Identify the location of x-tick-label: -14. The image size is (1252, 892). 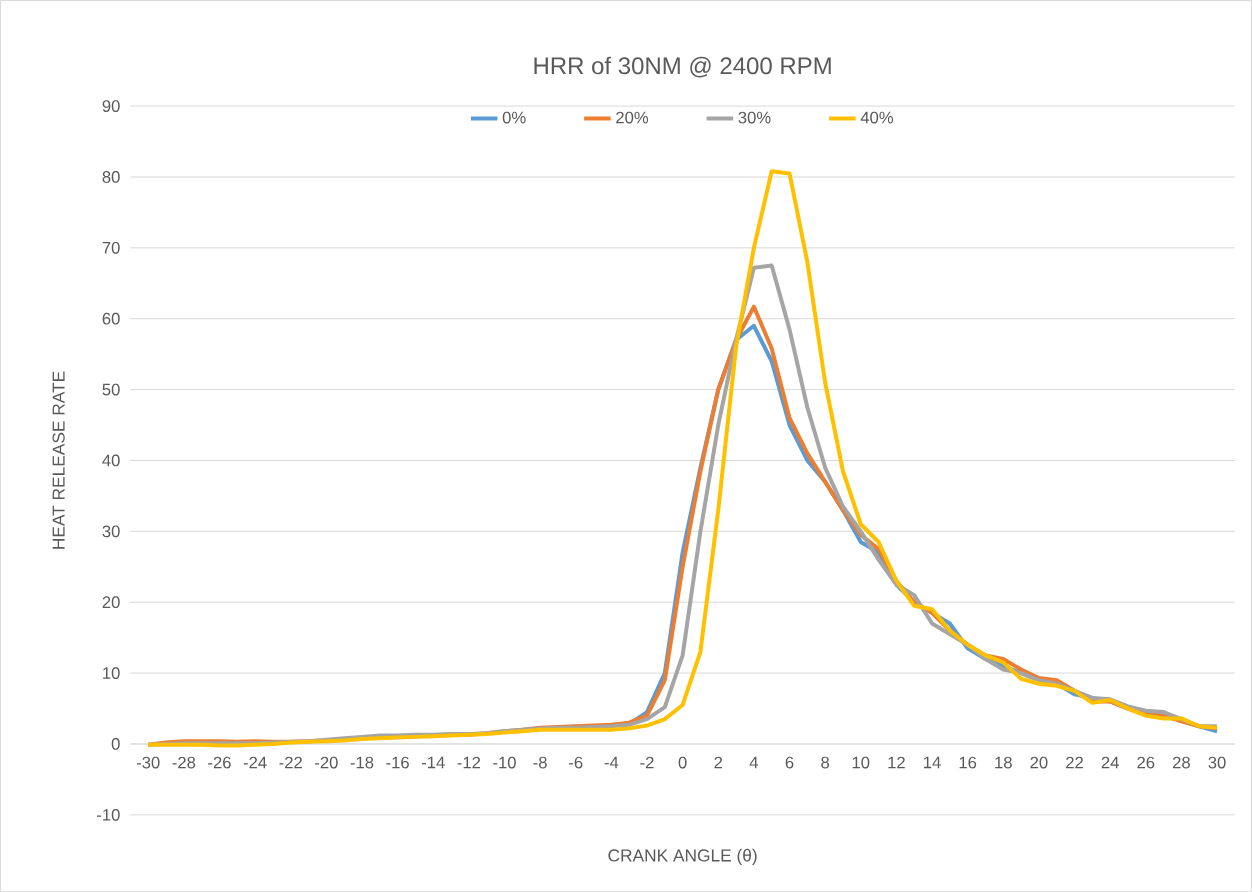
(433, 762).